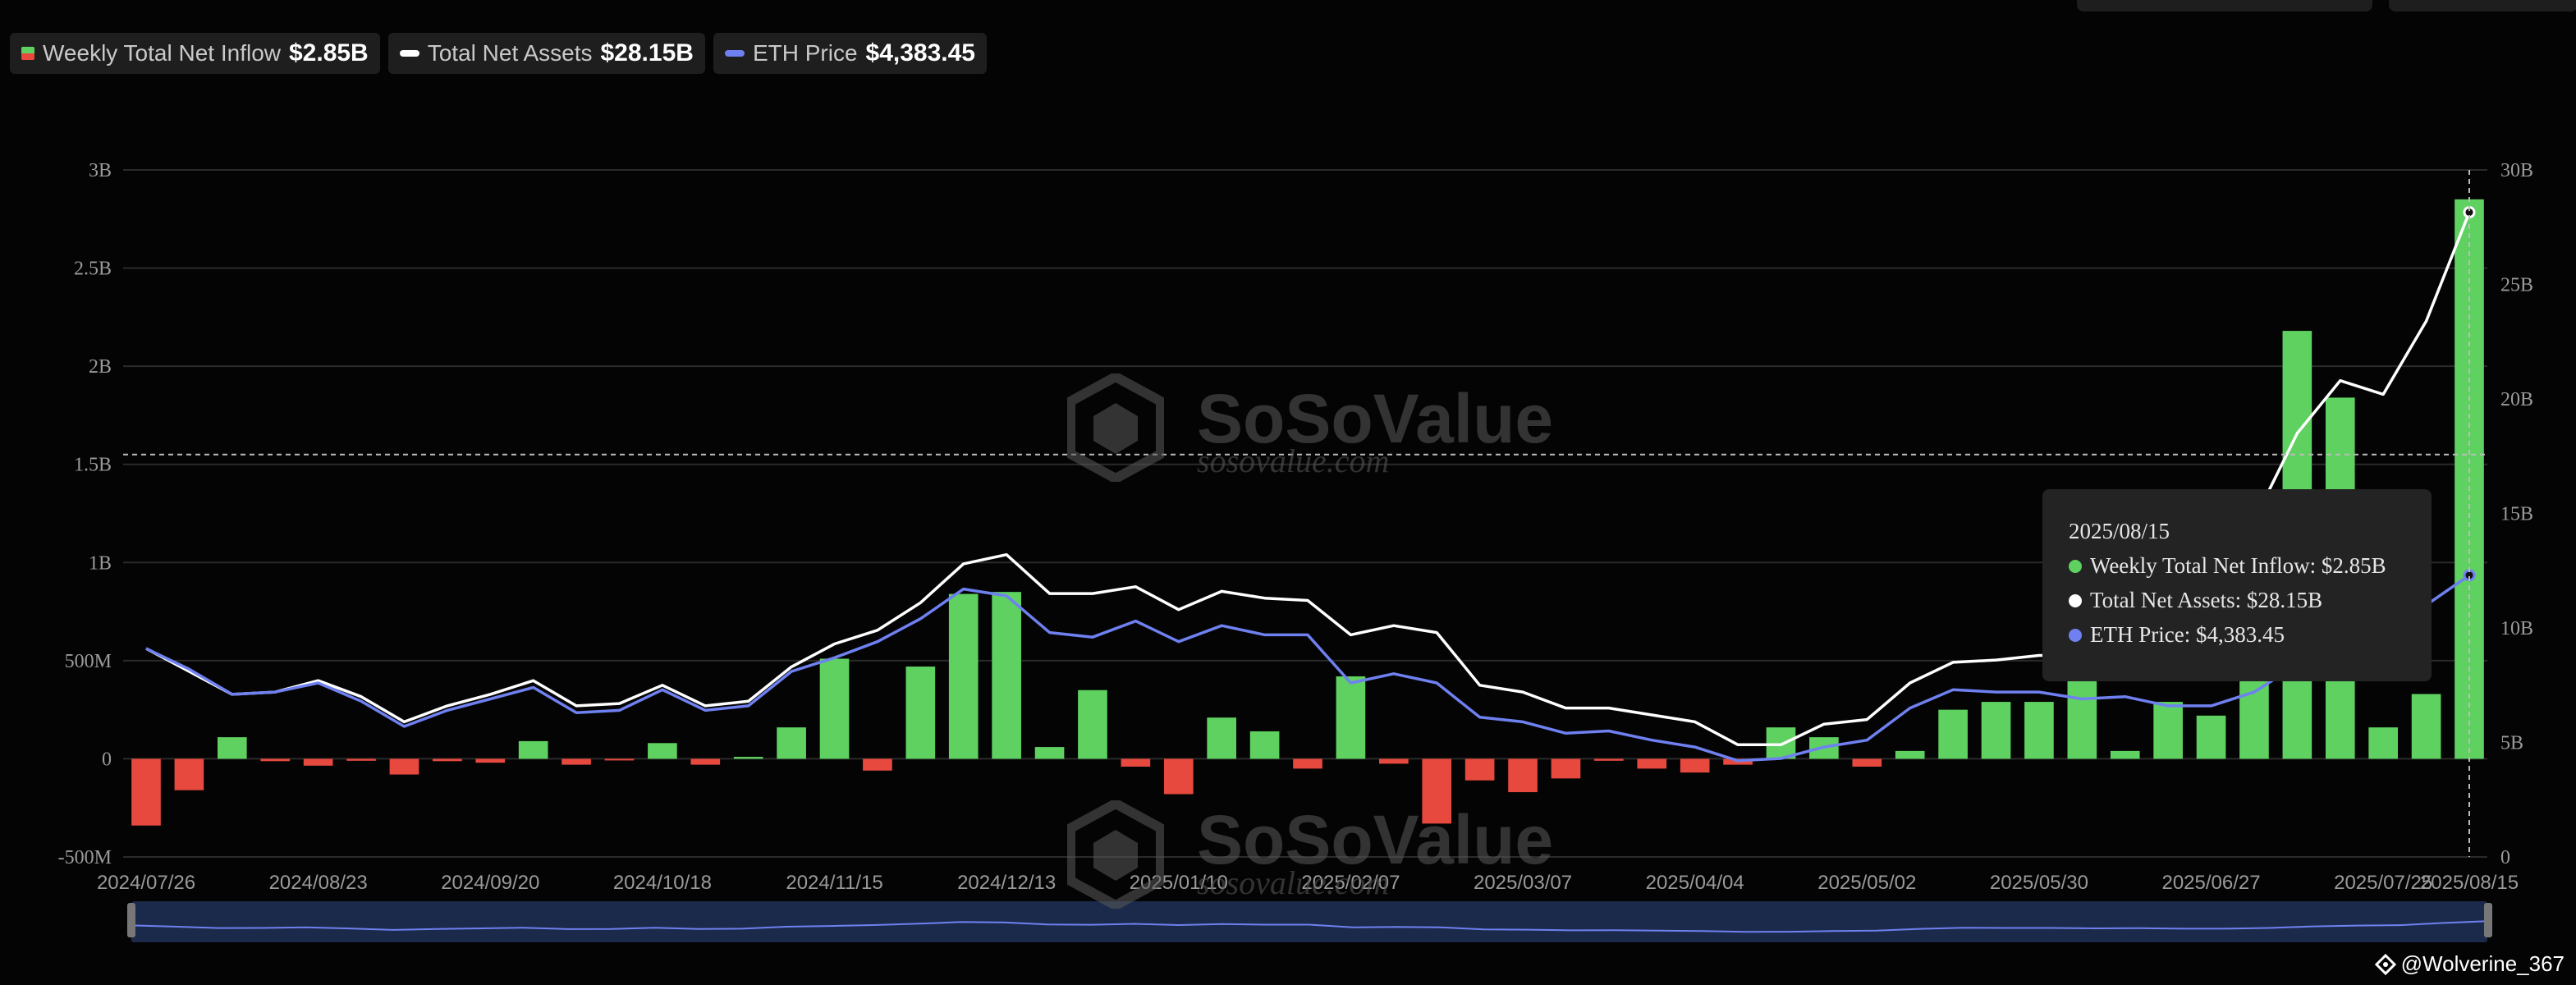 The height and width of the screenshot is (985, 2576). Describe the element at coordinates (2516, 170) in the screenshot. I see `y-right-tick-label: 30B` at that location.